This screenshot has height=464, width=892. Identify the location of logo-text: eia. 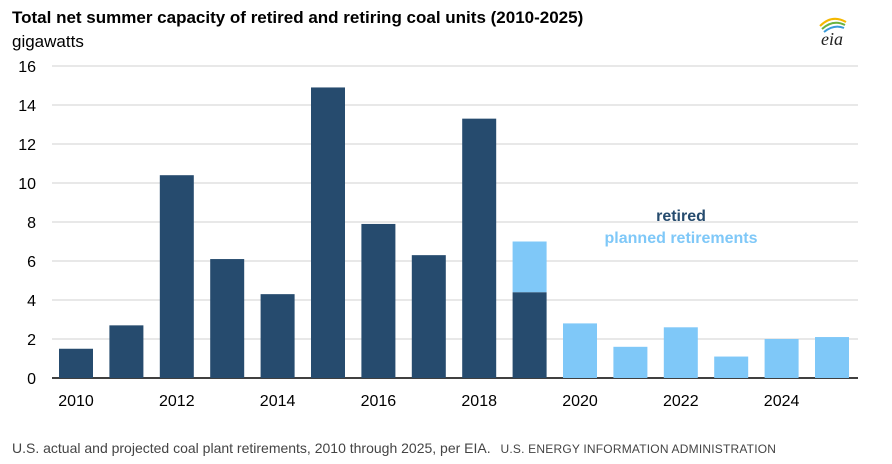
(832, 38).